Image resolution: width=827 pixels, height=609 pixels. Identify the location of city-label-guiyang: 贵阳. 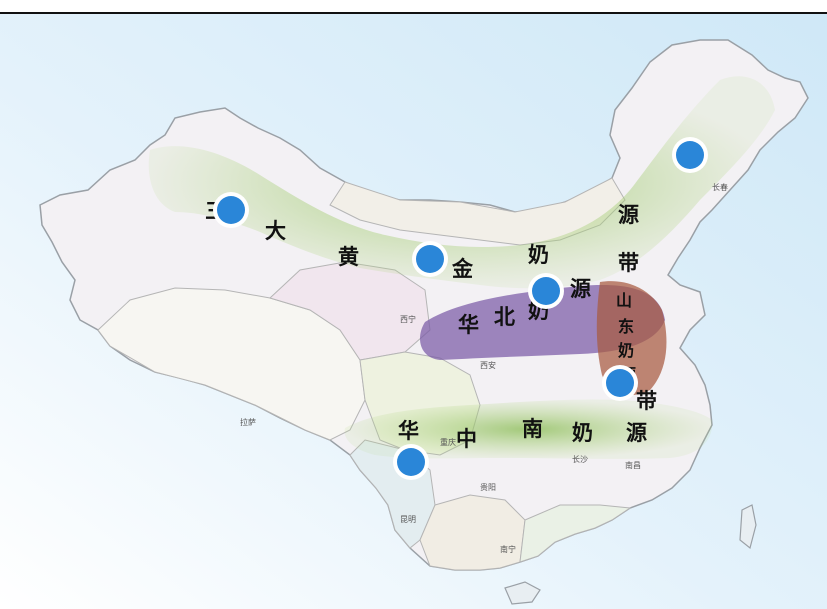
(488, 487).